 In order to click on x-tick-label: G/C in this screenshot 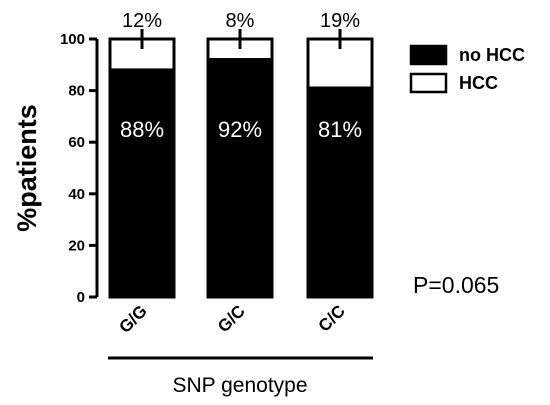, I will do `click(231, 318)`.